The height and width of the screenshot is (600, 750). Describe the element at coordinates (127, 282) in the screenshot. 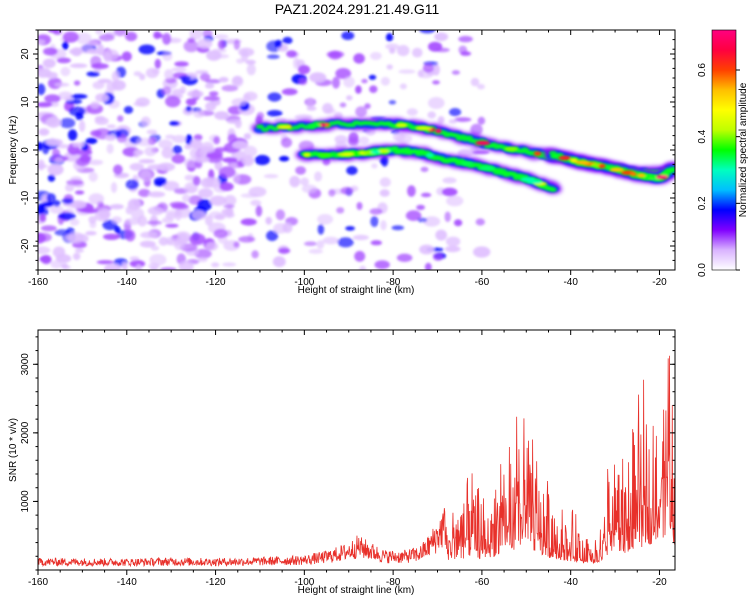

I see `x-tick-label: -140` at that location.